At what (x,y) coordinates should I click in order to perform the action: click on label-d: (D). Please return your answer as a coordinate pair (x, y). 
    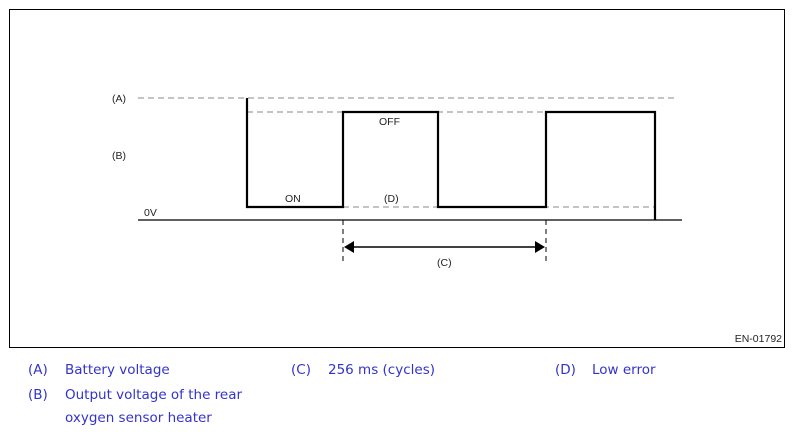
    Looking at the image, I should click on (391, 199).